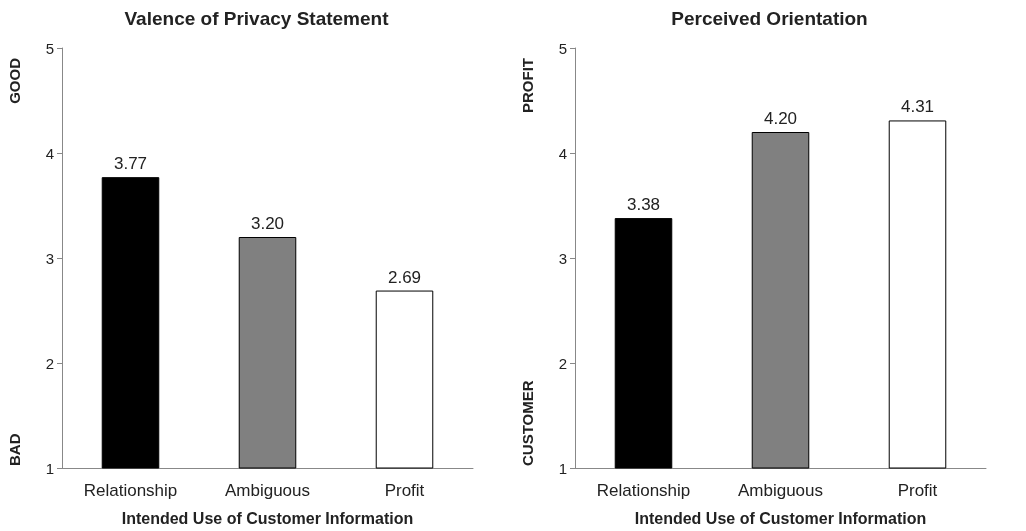 This screenshot has width=1026, height=531. I want to click on data-label: 2.69, so click(404, 277).